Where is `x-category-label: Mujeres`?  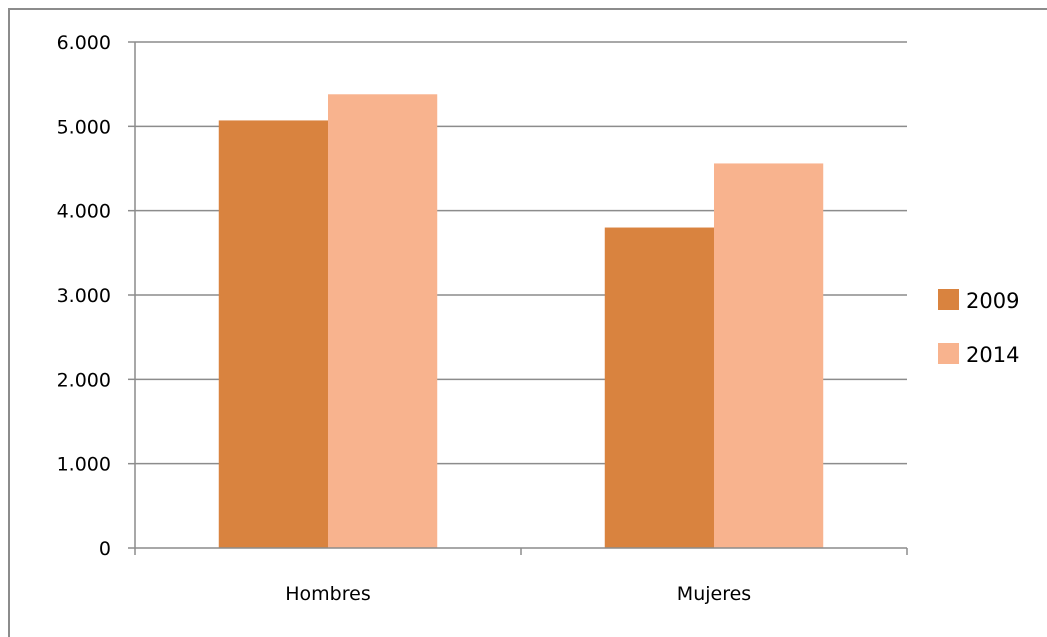
x-category-label: Mujeres is located at coordinates (714, 594).